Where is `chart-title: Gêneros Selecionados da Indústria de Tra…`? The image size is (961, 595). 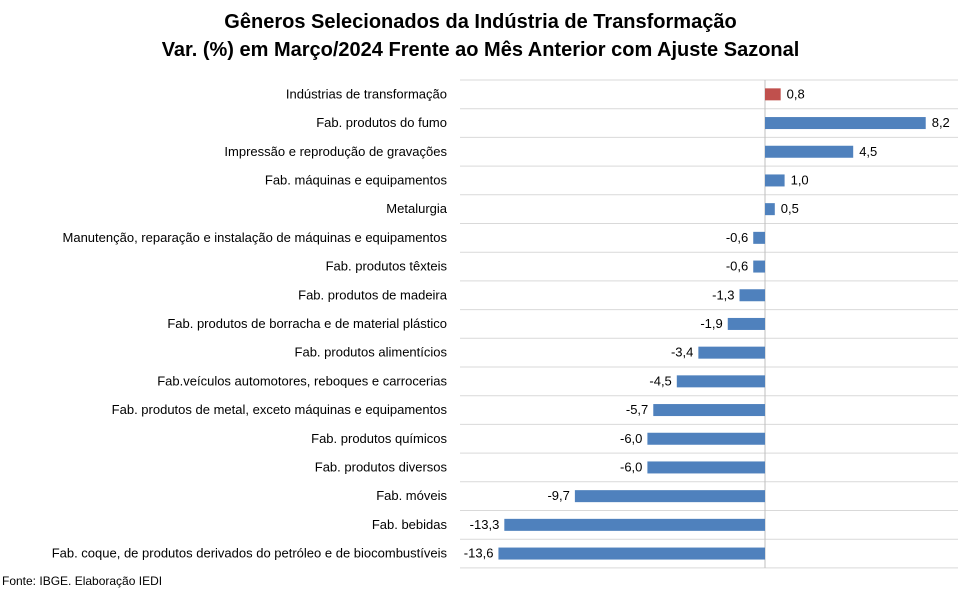 chart-title: Gêneros Selecionados da Indústria de Tra… is located at coordinates (480, 36).